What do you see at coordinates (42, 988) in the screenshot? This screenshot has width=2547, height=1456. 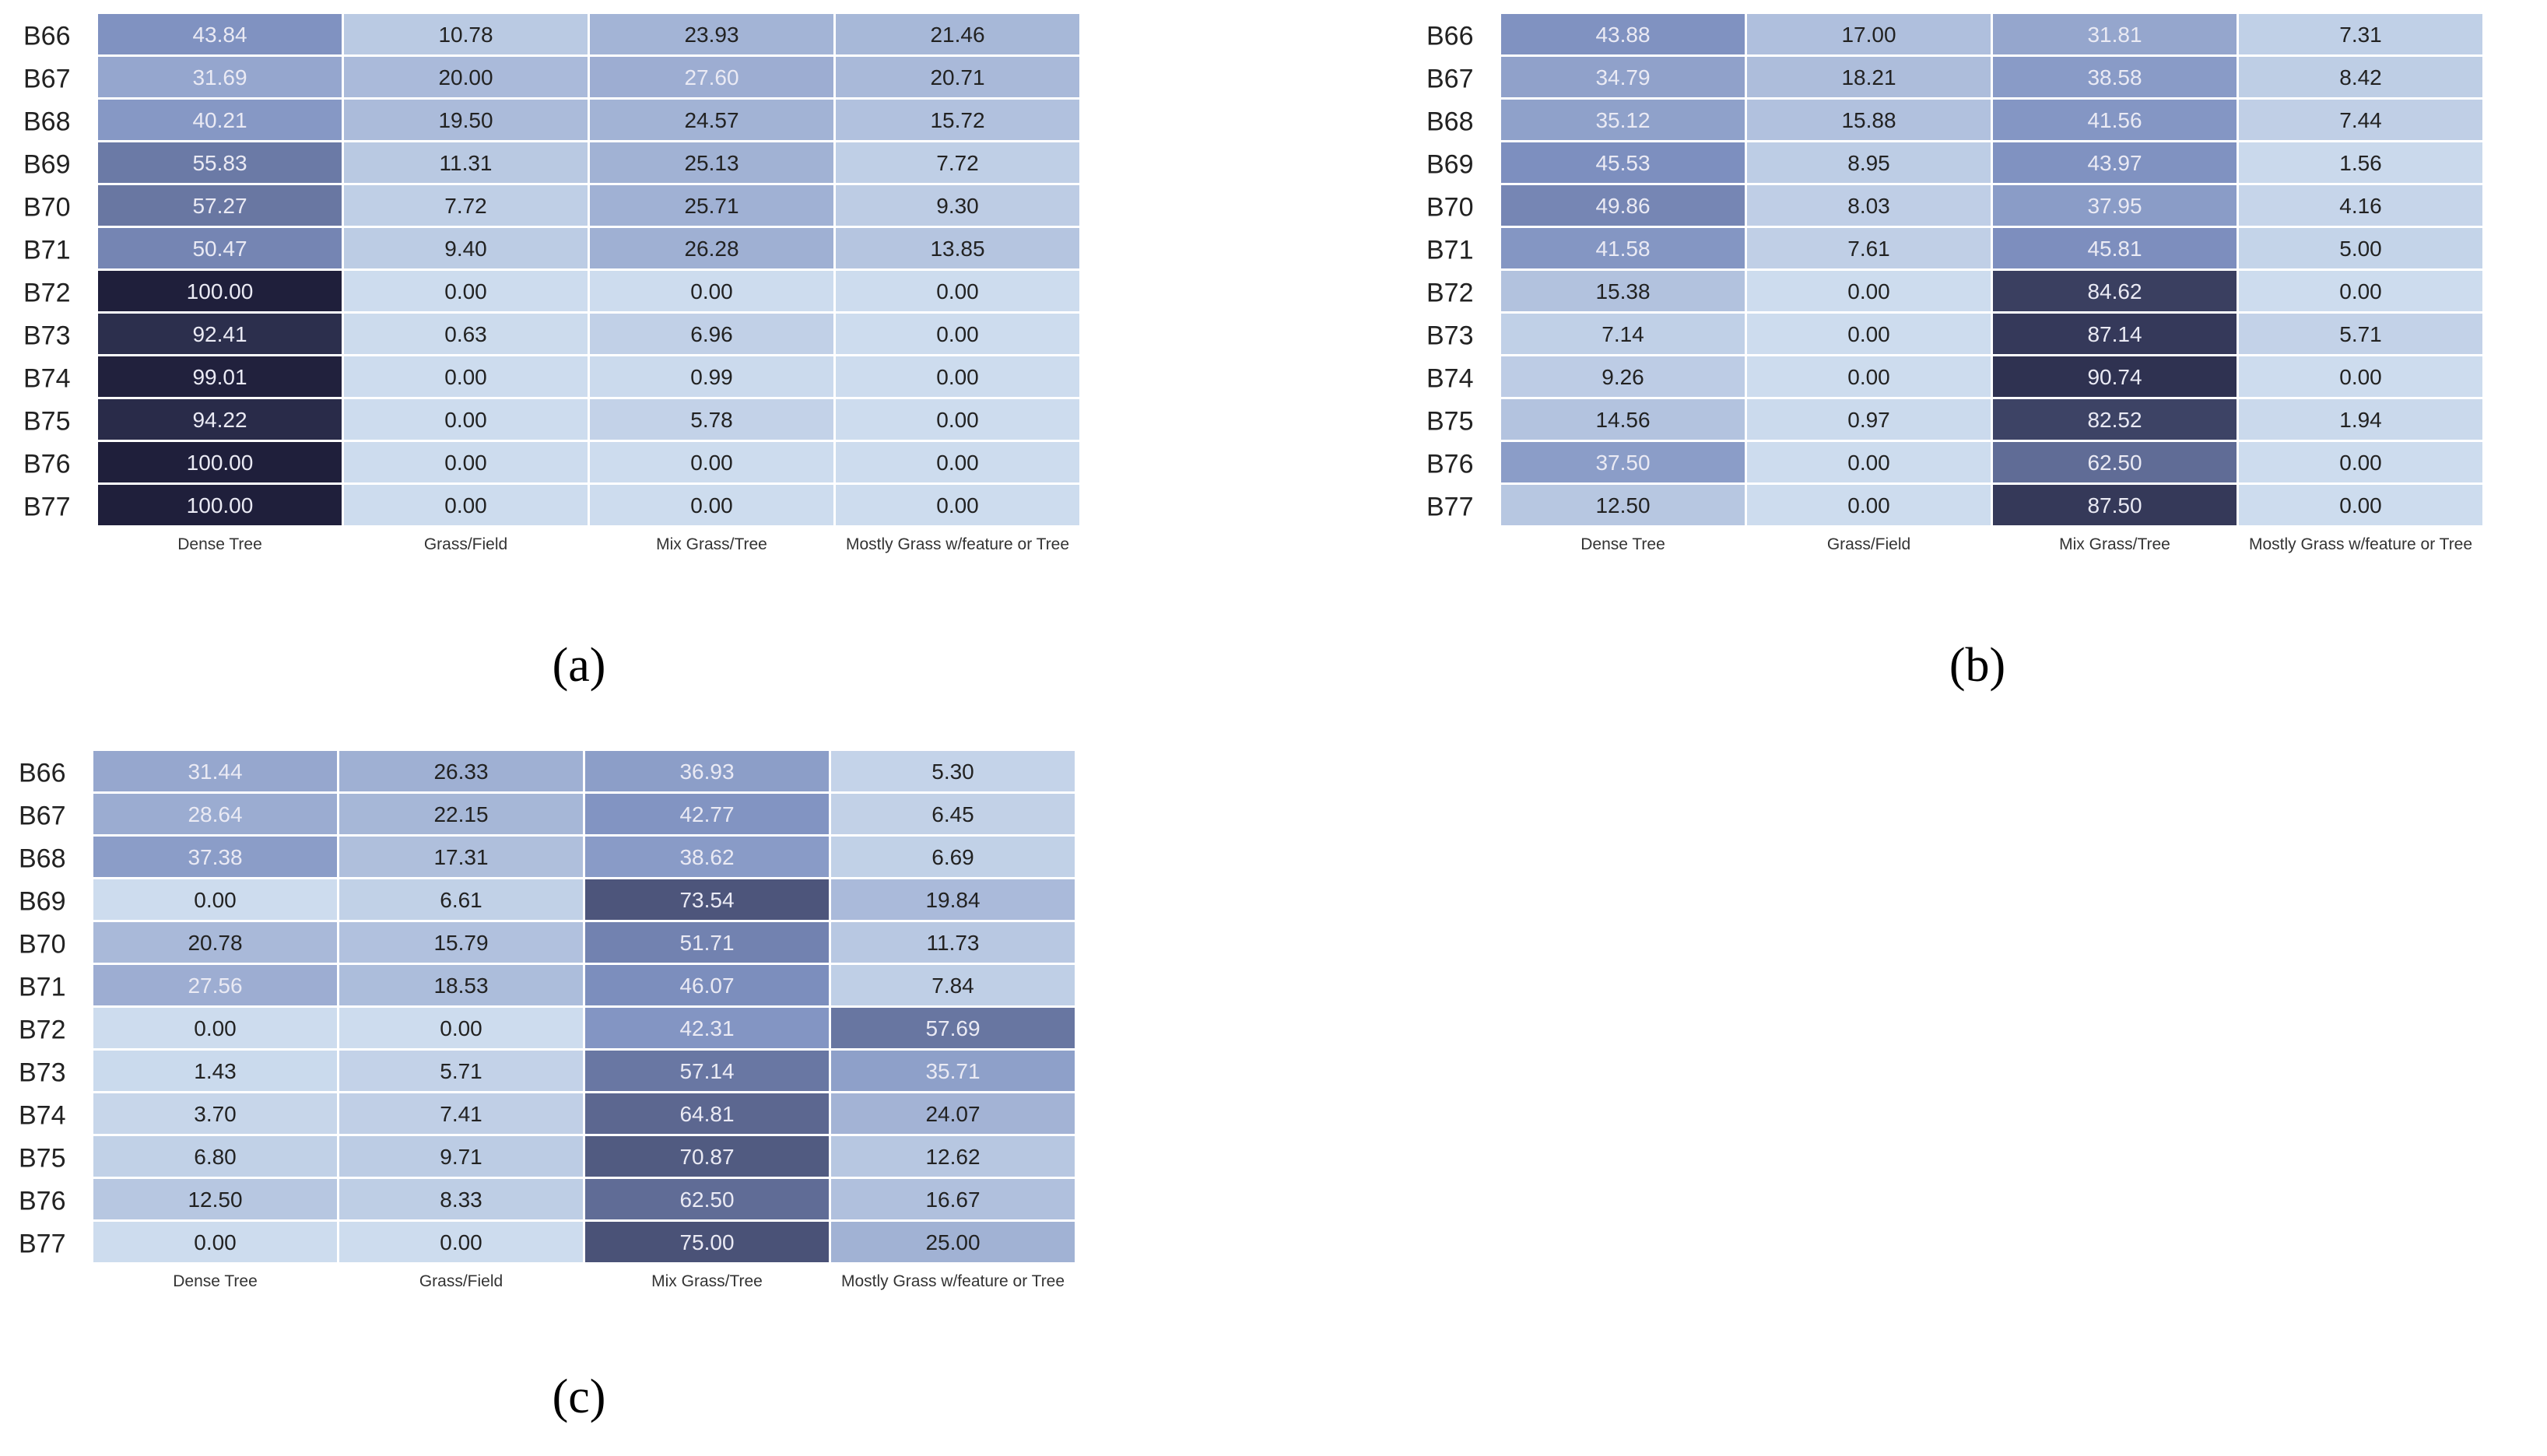 I see `row-label-b71: B71` at bounding box center [42, 988].